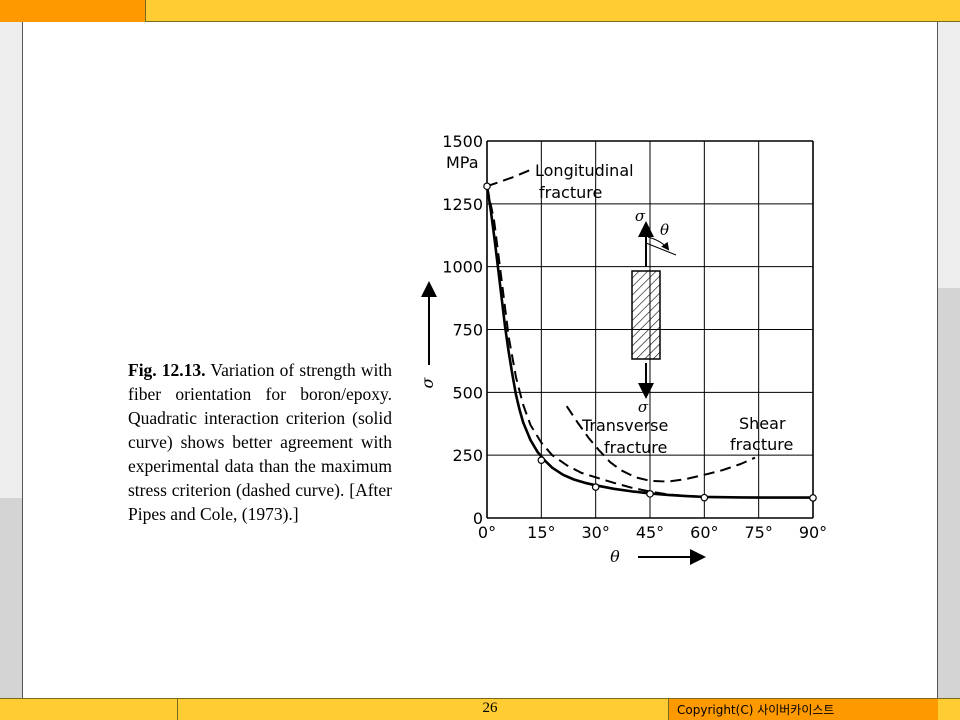  Describe the element at coordinates (73, 11) in the screenshot. I see `top-banner-accent` at that location.